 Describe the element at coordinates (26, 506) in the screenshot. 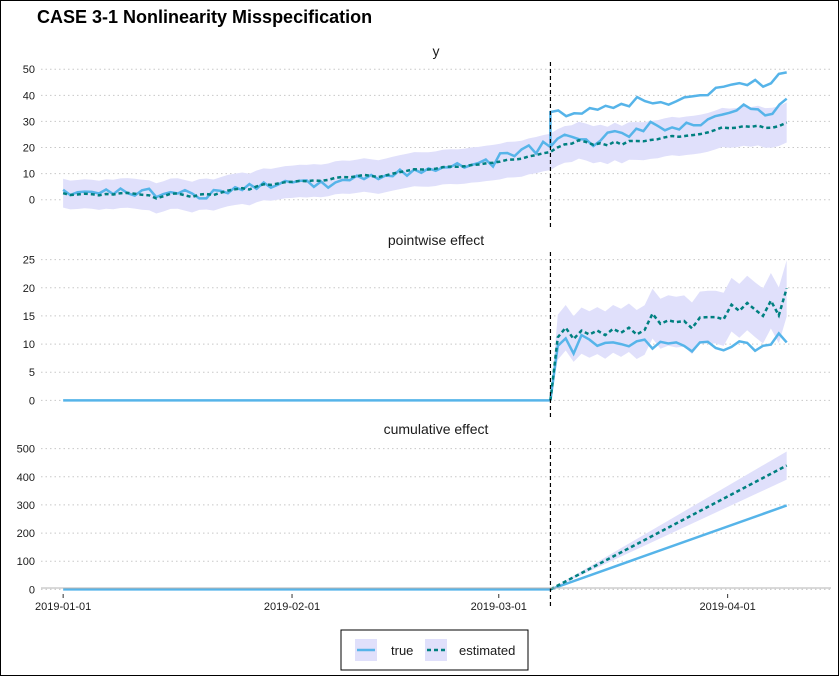

I see `y-tick-label: 300` at that location.